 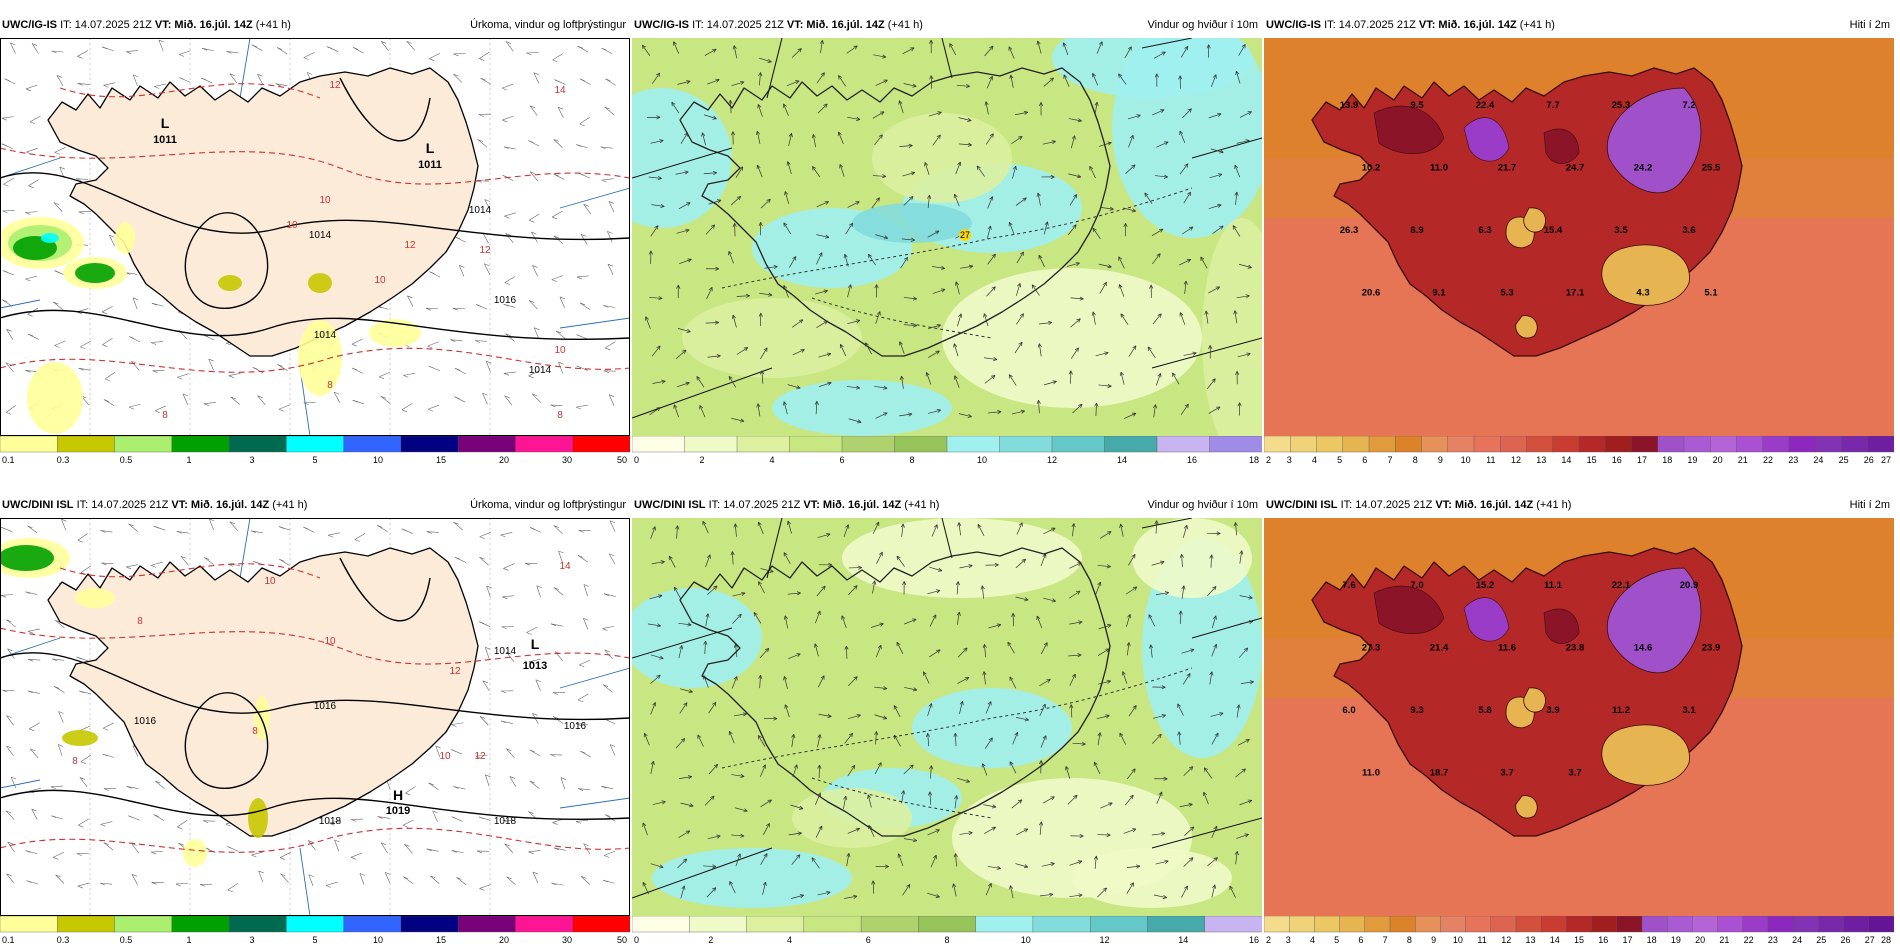 What do you see at coordinates (1689, 710) in the screenshot?
I see `temperature-label: 3.1` at bounding box center [1689, 710].